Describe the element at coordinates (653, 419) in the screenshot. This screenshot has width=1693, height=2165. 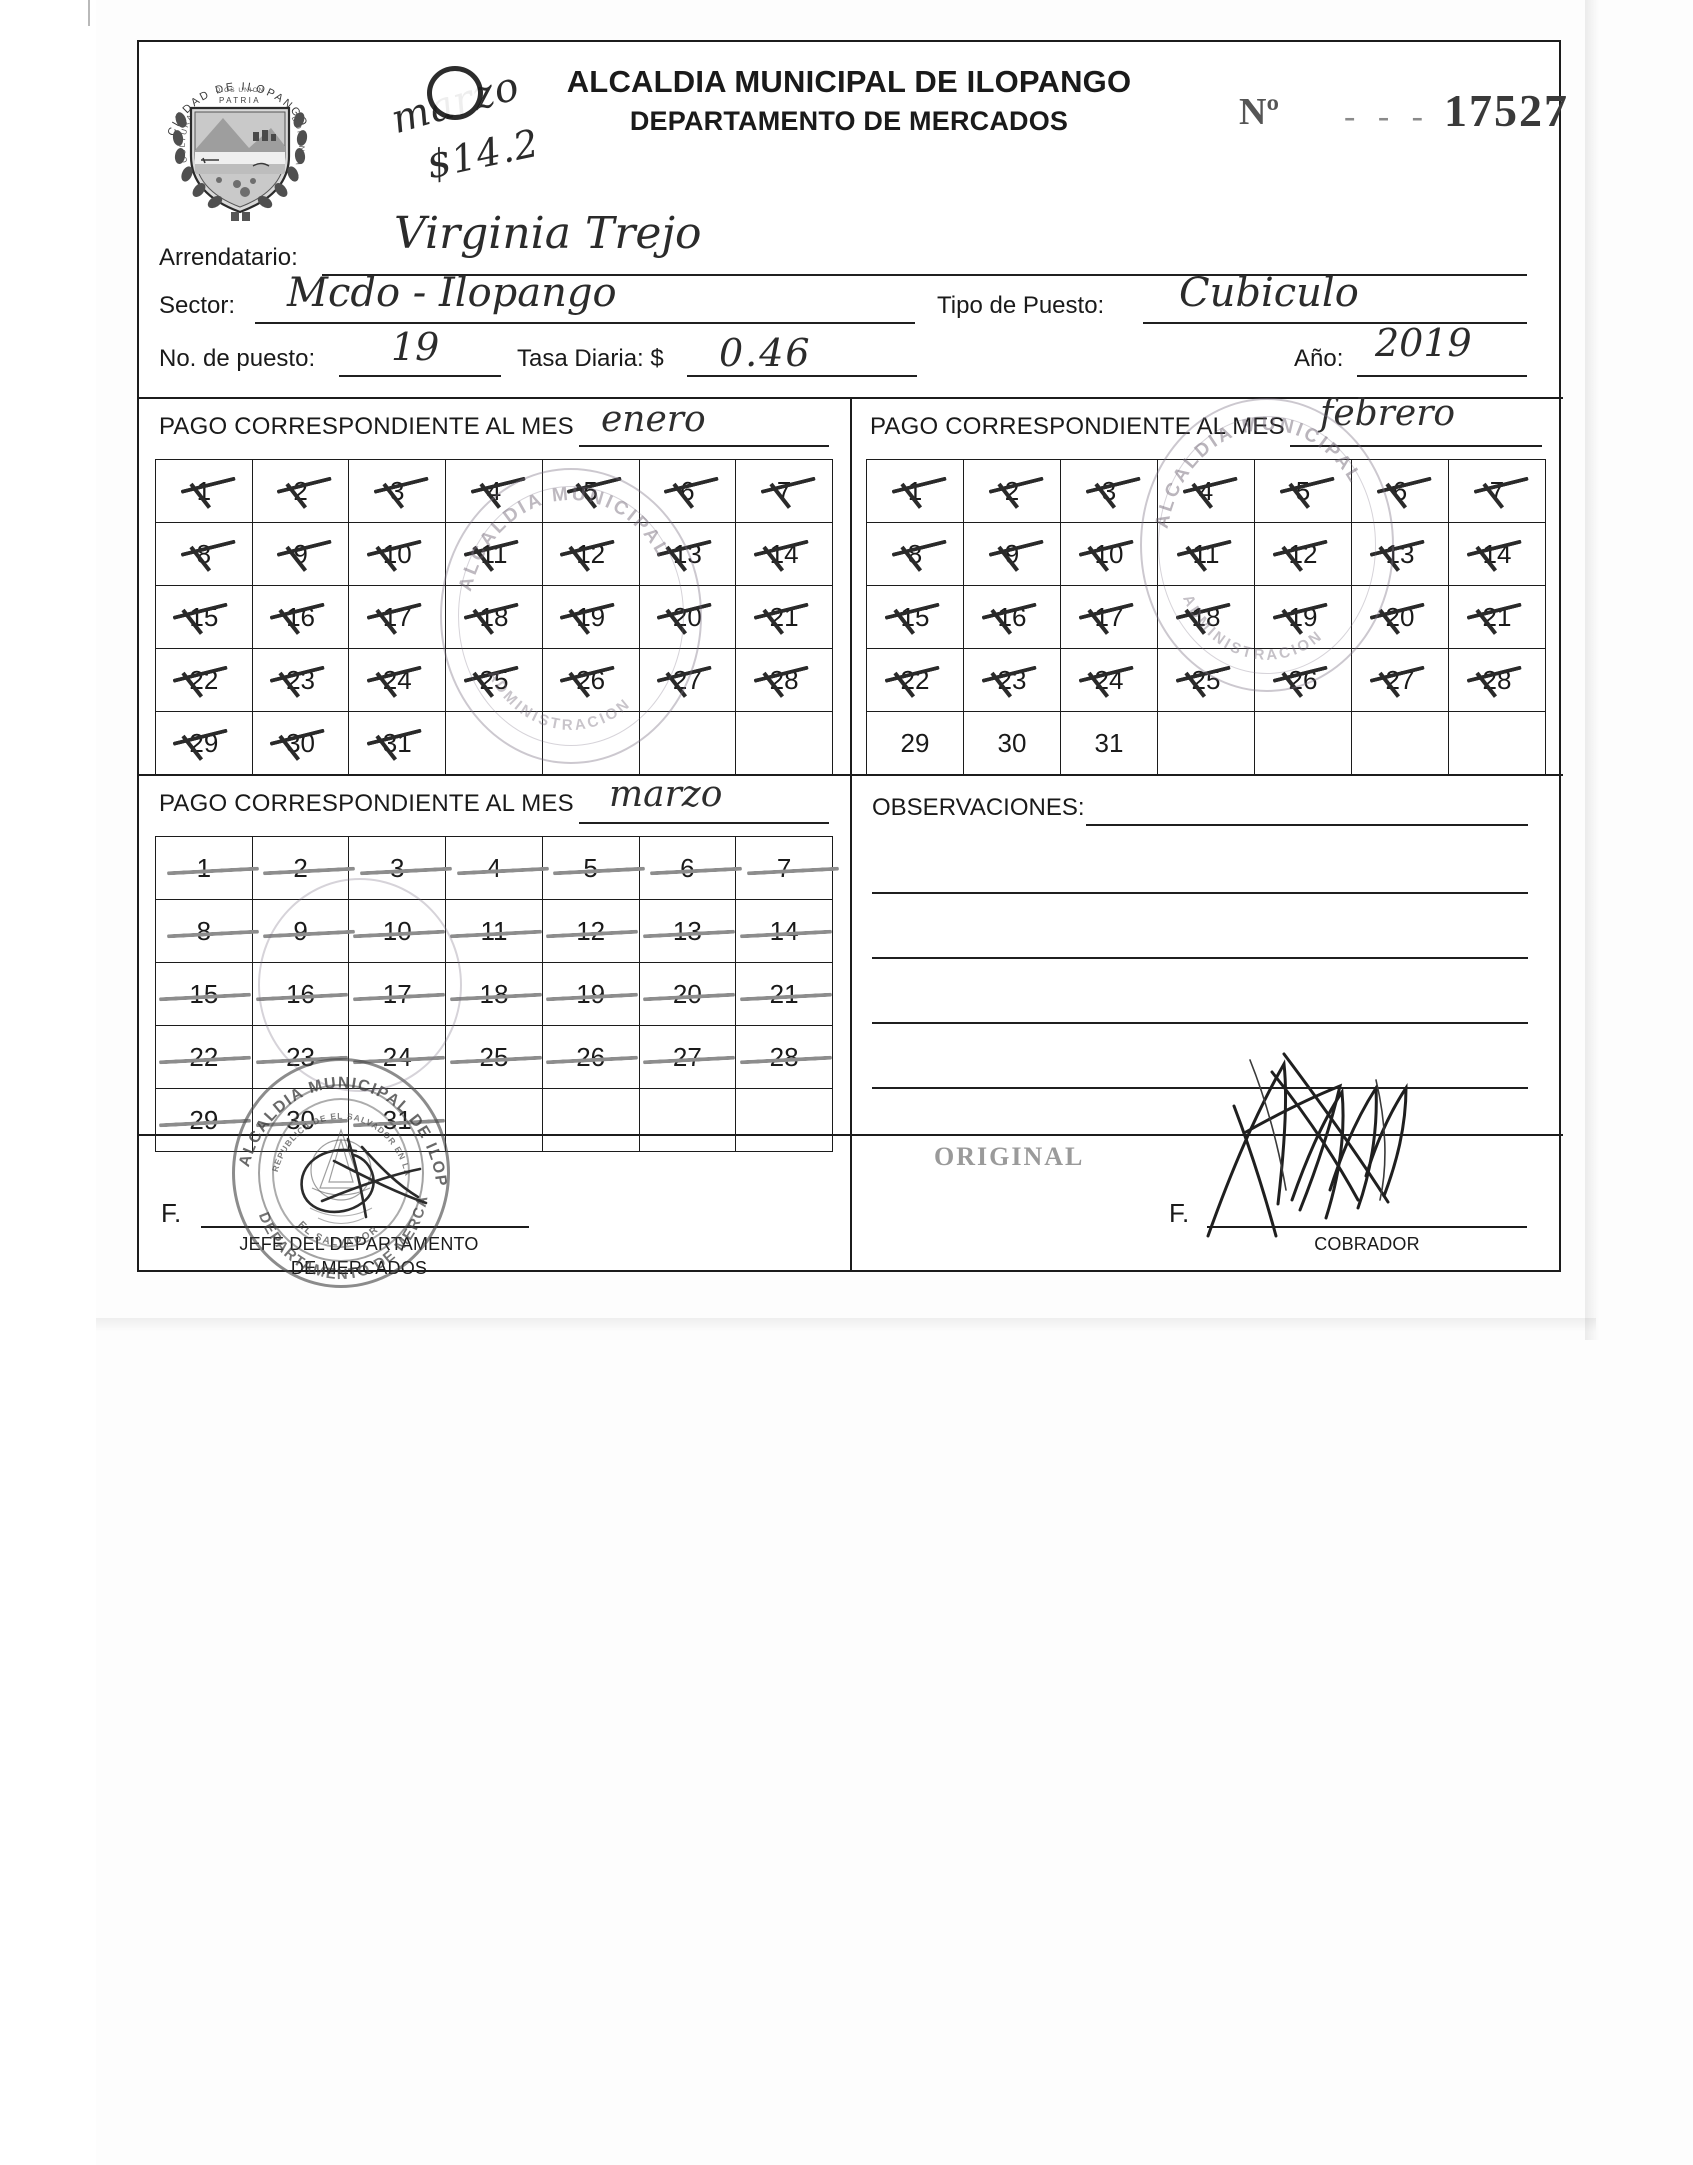
I see `mes-value-enero: enero` at that location.